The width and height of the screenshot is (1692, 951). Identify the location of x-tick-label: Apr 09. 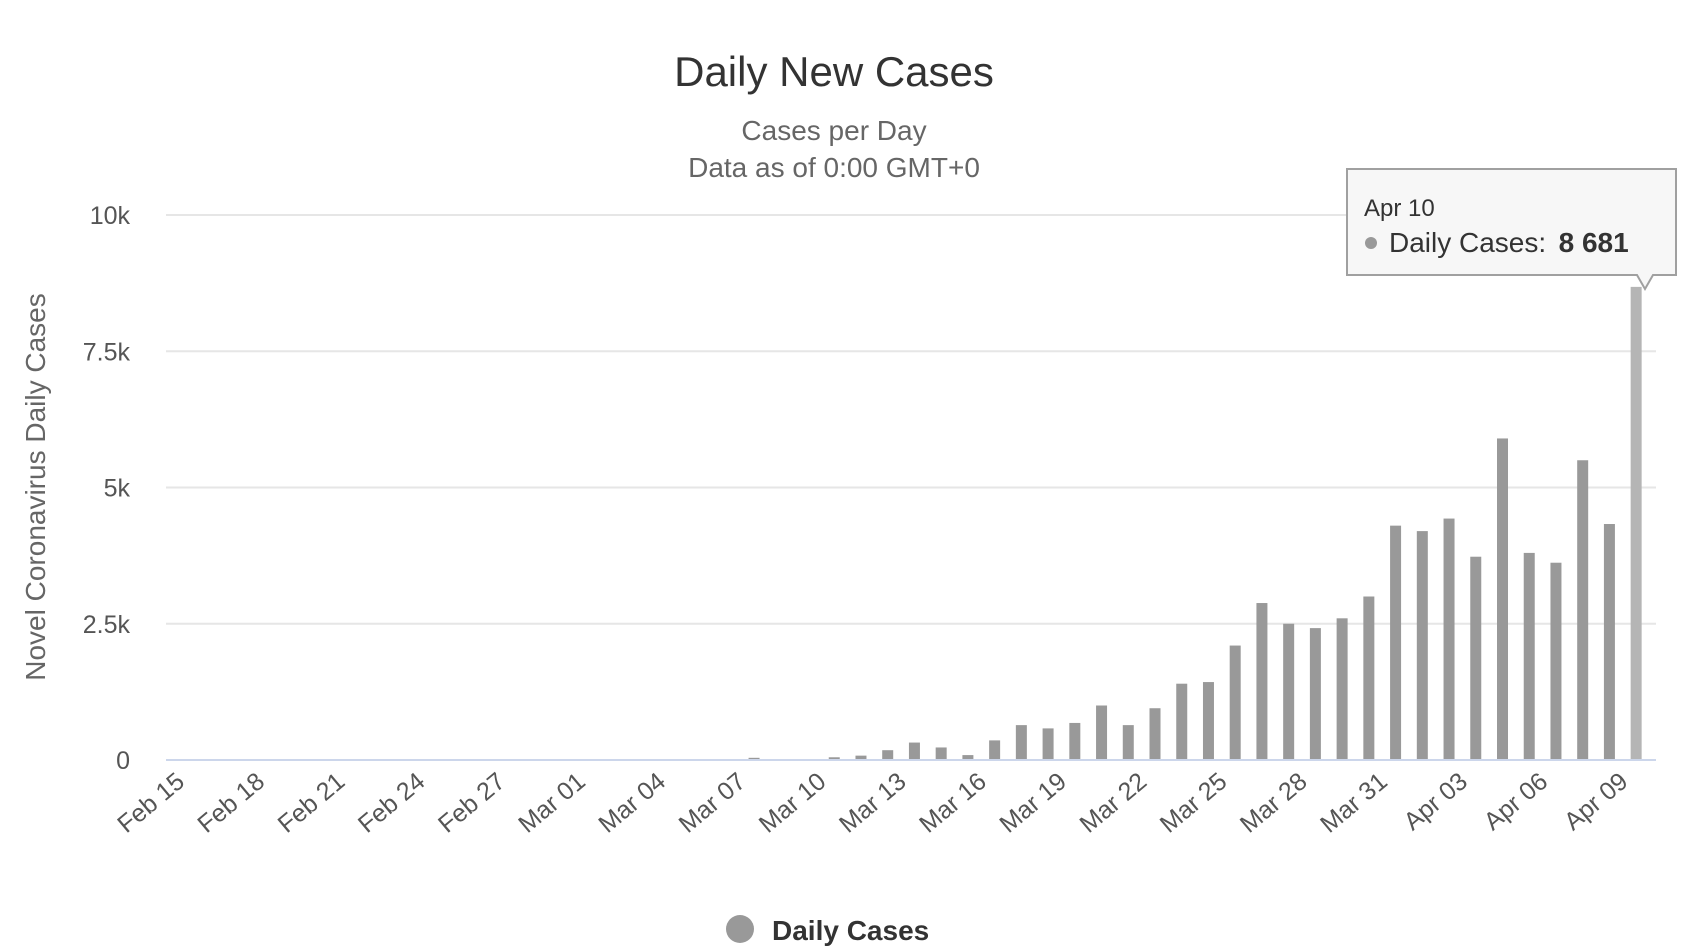
(1596, 801).